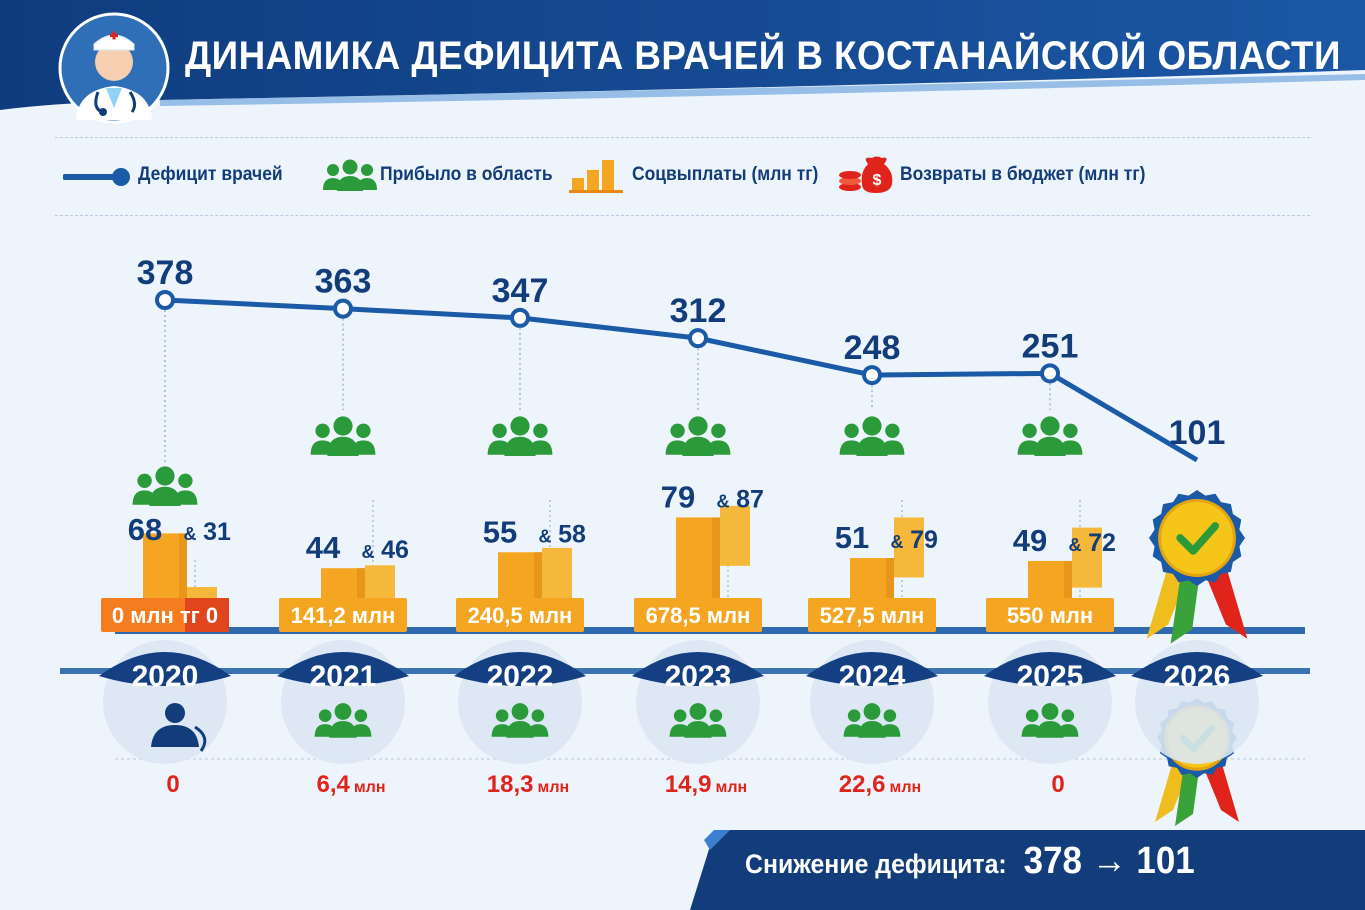 Image resolution: width=1365 pixels, height=910 pixels. Describe the element at coordinates (350, 784) in the screenshot. I see `returns-label: 6,4 млн` at that location.